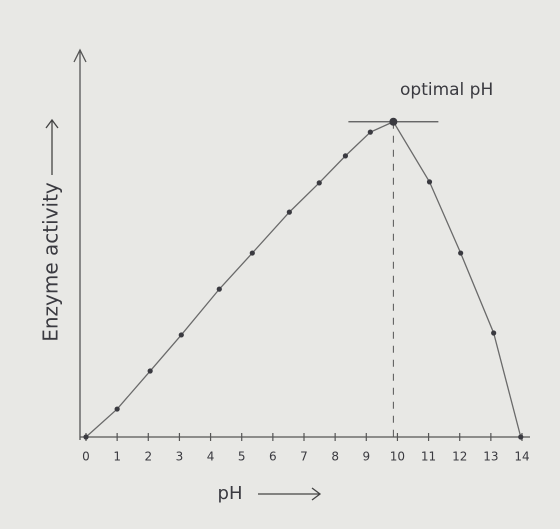  What do you see at coordinates (148, 457) in the screenshot?
I see `x-tick-label: 2` at bounding box center [148, 457].